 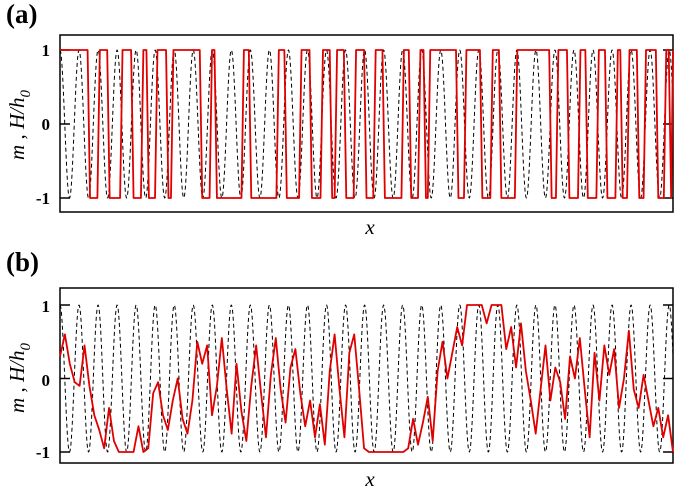 I want to click on panel-label: (a), so click(x=21, y=14).